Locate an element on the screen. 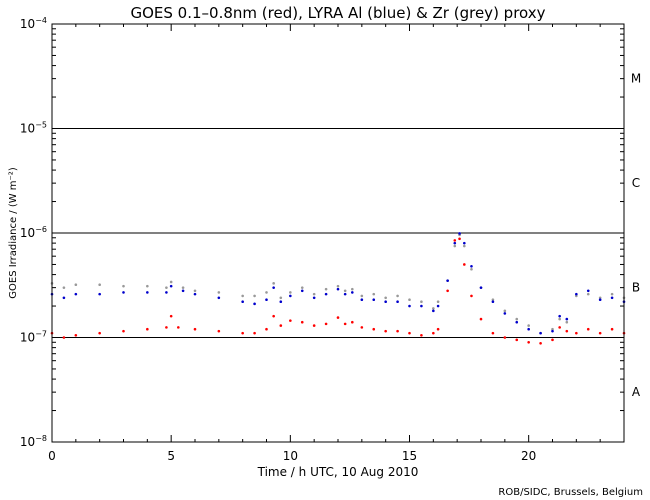  x-tick-label: 20 is located at coordinates (528, 456).